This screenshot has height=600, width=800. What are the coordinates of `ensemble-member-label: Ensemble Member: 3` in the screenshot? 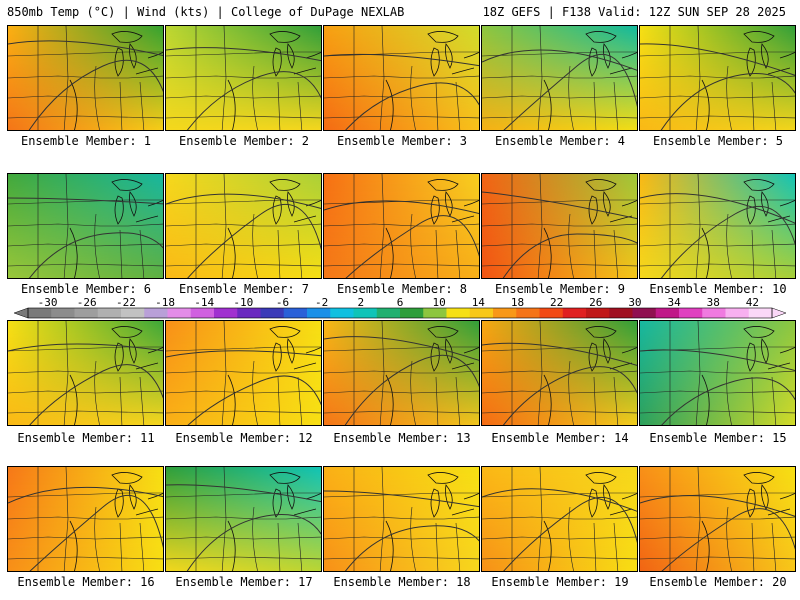 It's located at (402, 141).